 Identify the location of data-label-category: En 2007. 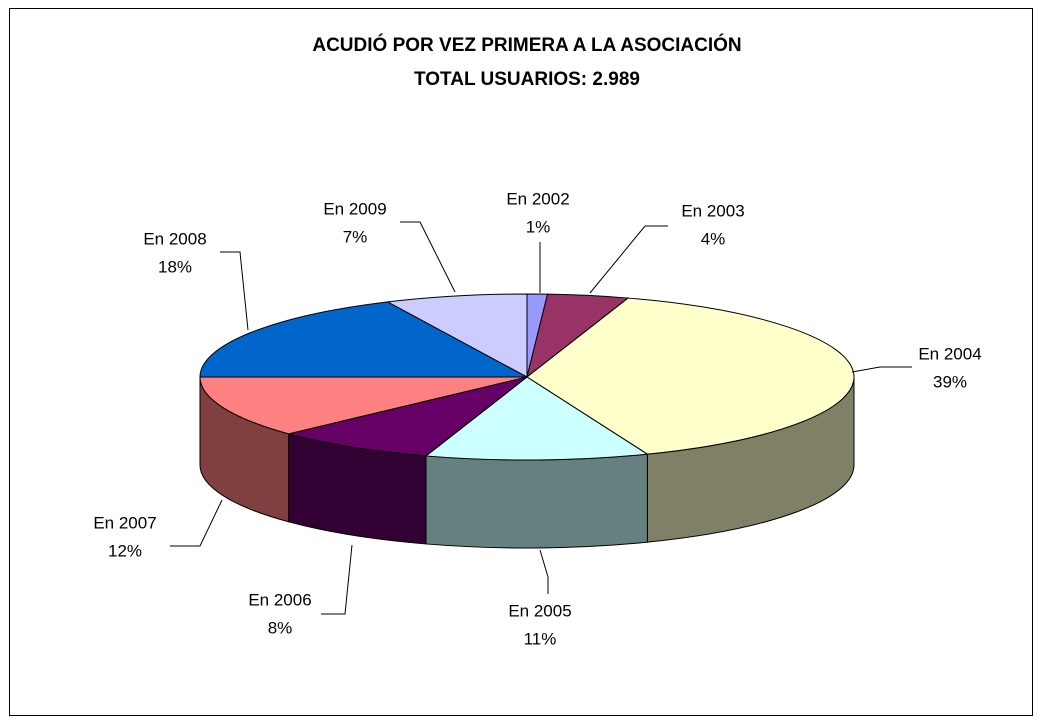
(124, 522).